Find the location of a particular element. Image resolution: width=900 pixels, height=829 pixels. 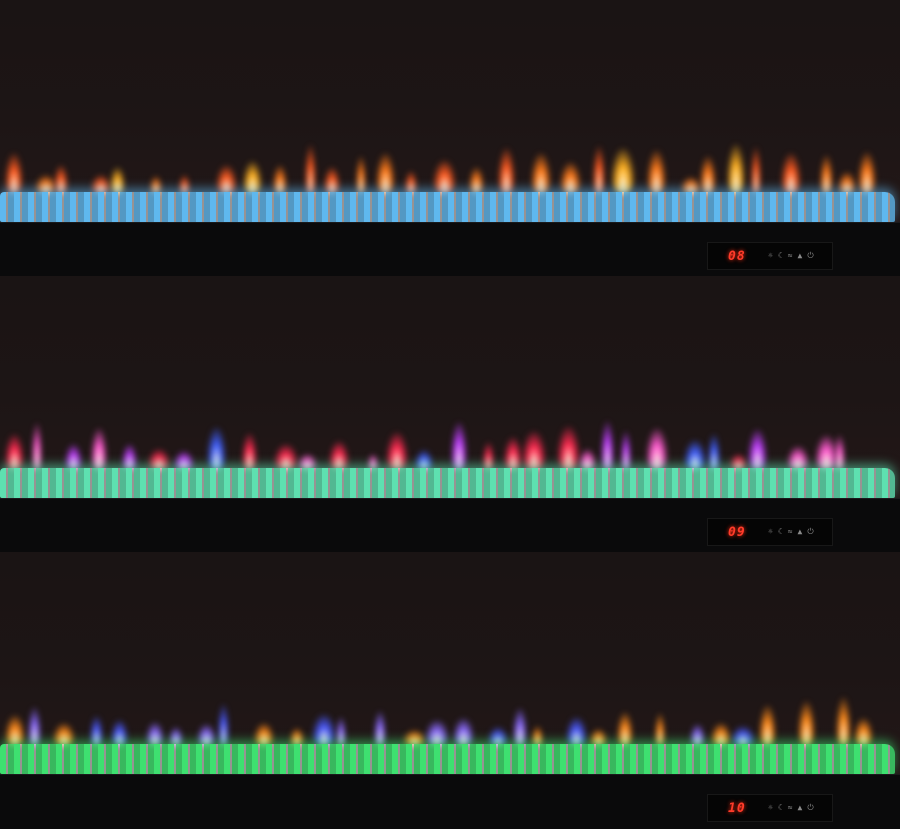

control-buttons: ☼ ☾ ≈ ▲ ⏻ is located at coordinates (791, 532).